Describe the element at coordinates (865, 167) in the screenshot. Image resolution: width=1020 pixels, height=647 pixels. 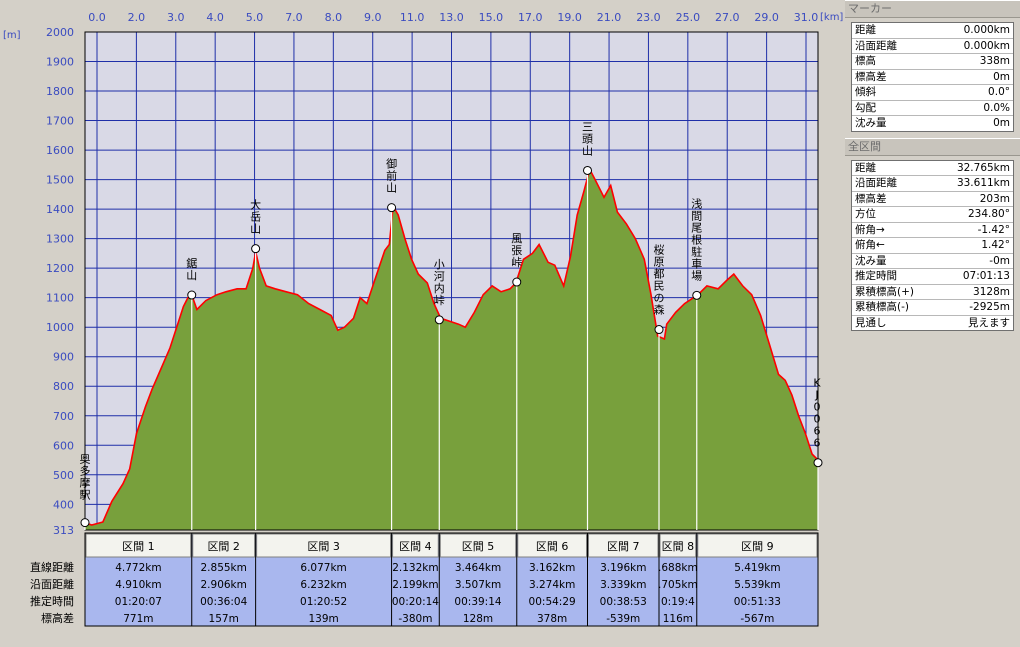
I see `total-label: 距離` at that location.